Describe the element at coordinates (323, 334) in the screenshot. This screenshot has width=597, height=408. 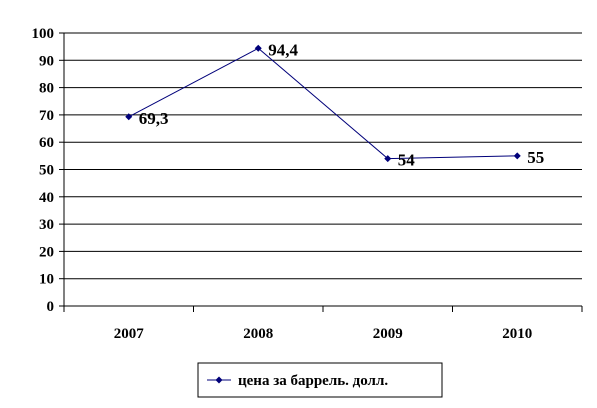
I see `x-tick-labels: 2007 2008 2009 2010` at that location.